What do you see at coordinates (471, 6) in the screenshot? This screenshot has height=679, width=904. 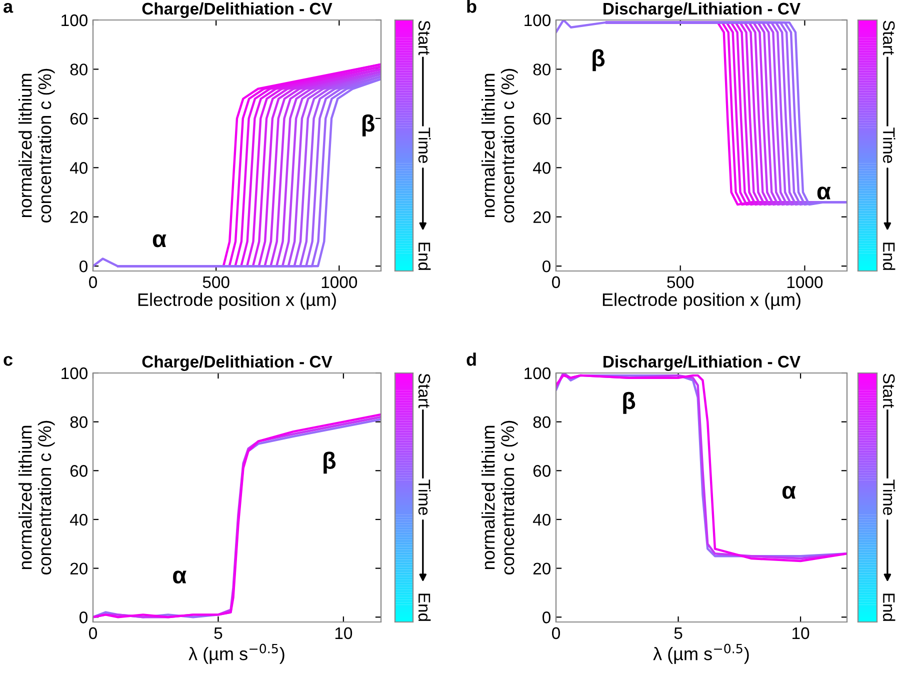 I see `text: b` at bounding box center [471, 6].